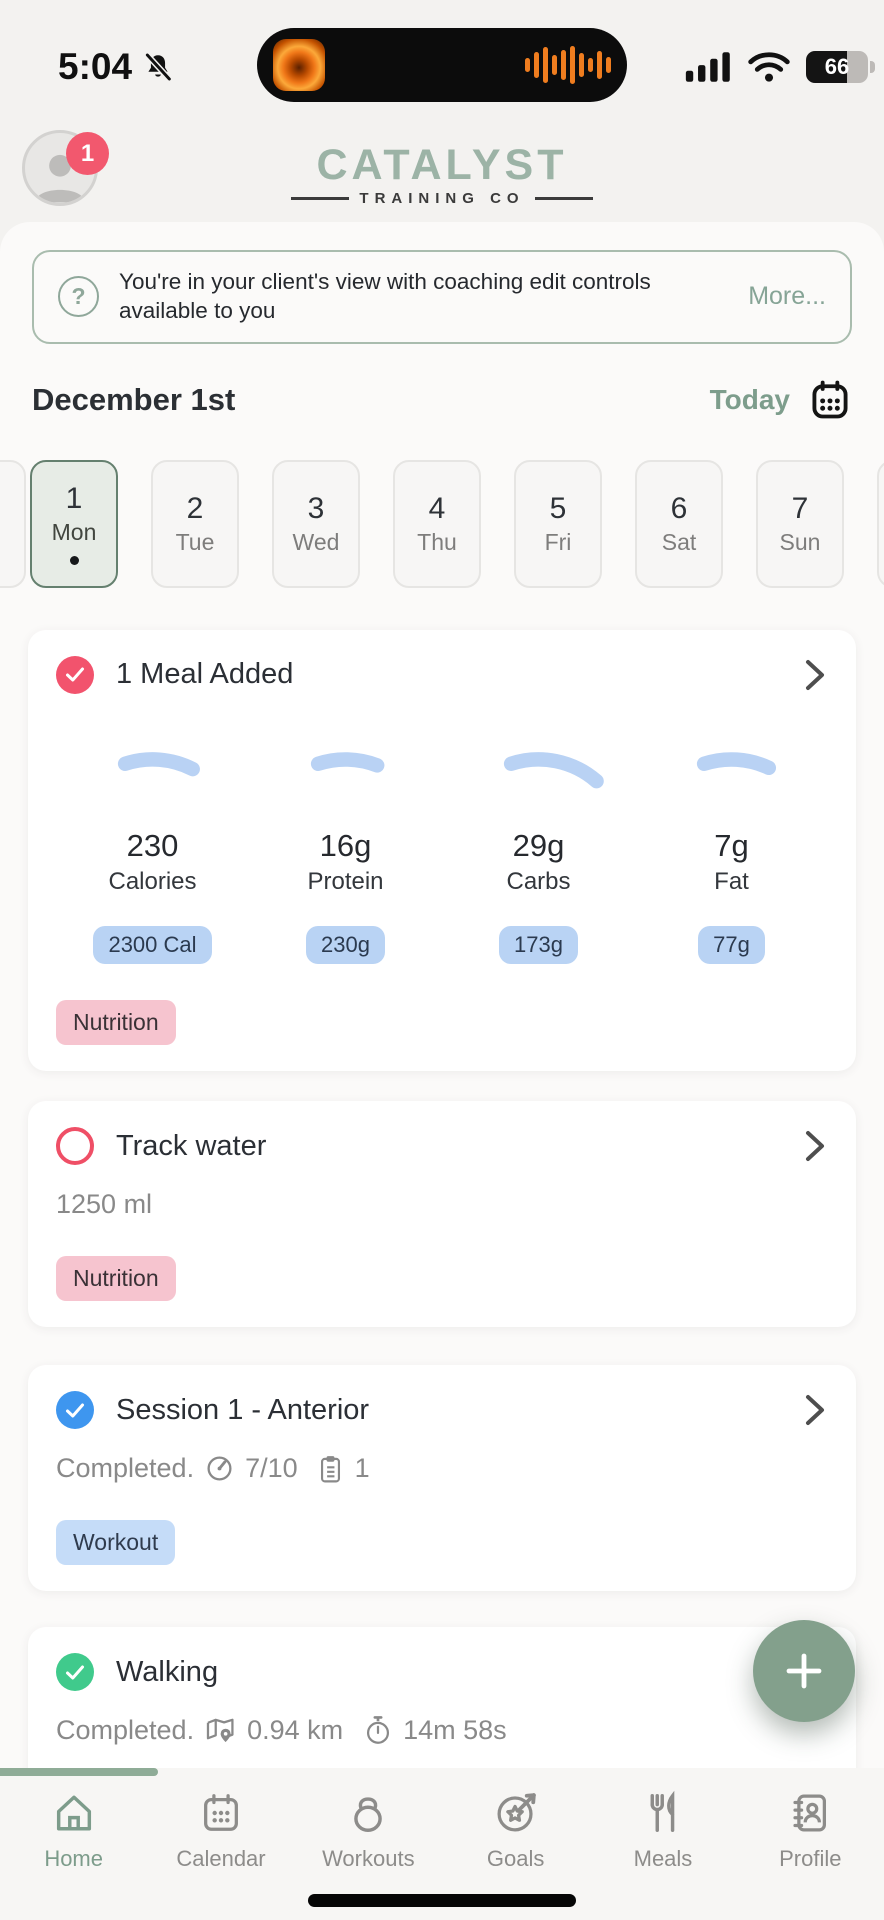  What do you see at coordinates (679, 508) in the screenshot?
I see `day-number: 6` at bounding box center [679, 508].